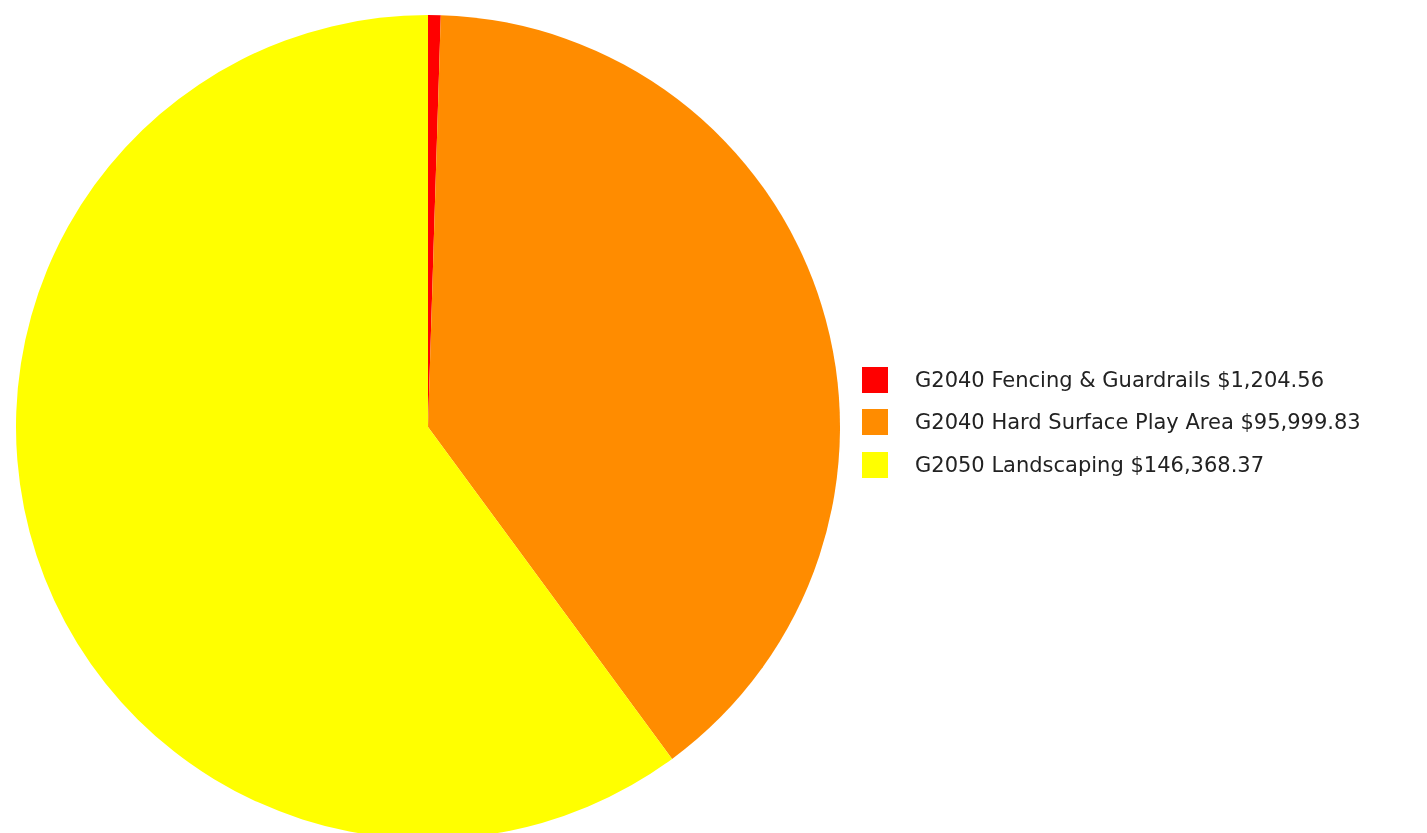 Image resolution: width=1427 pixels, height=833 pixels. I want to click on legend-label: G2050 Landscaping, so click(1019, 464).